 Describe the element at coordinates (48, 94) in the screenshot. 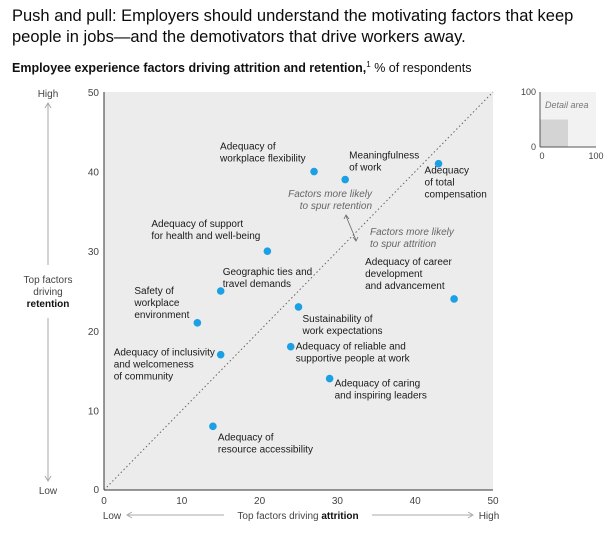

I see `y-axis-high-label: High` at that location.